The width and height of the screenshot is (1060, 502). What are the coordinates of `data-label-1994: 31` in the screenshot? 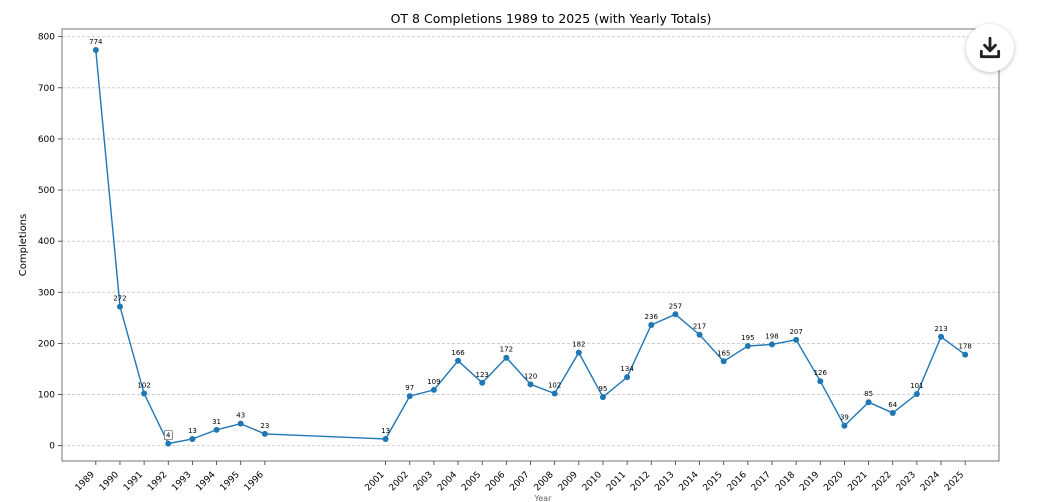 It's located at (216, 422).